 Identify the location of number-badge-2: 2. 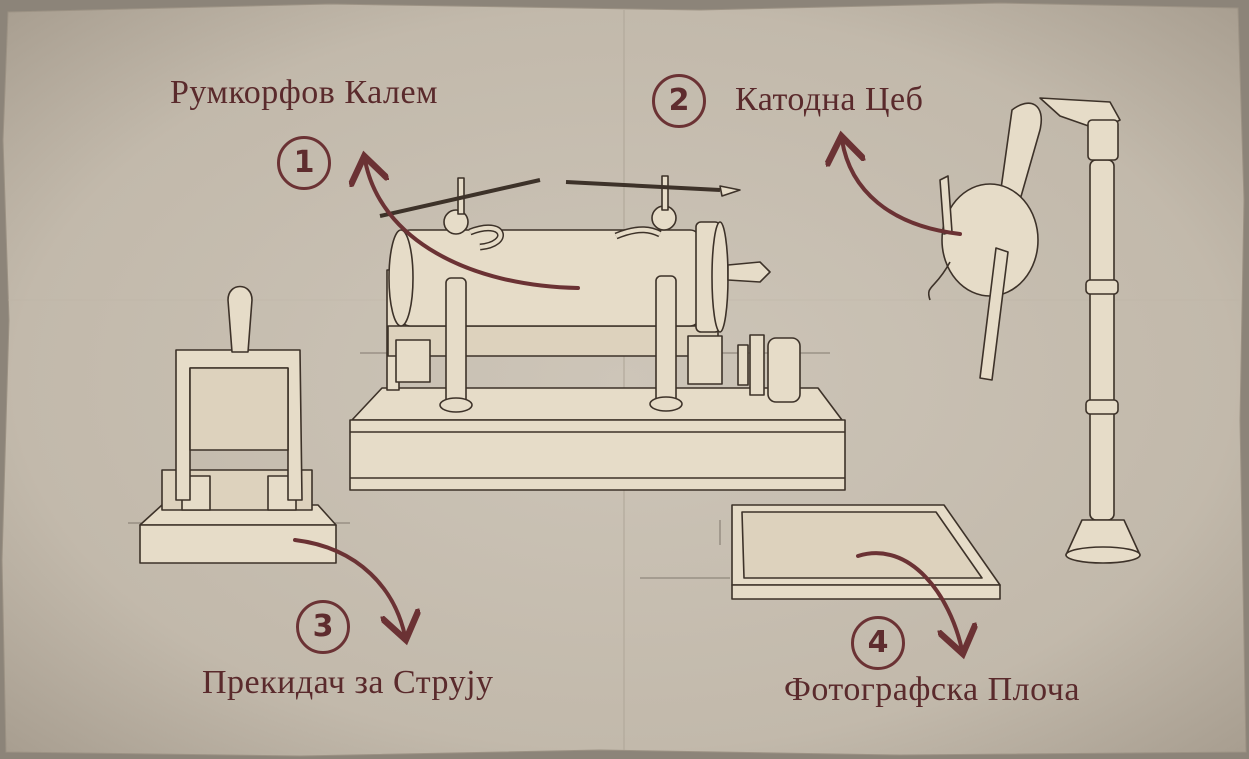
(679, 101).